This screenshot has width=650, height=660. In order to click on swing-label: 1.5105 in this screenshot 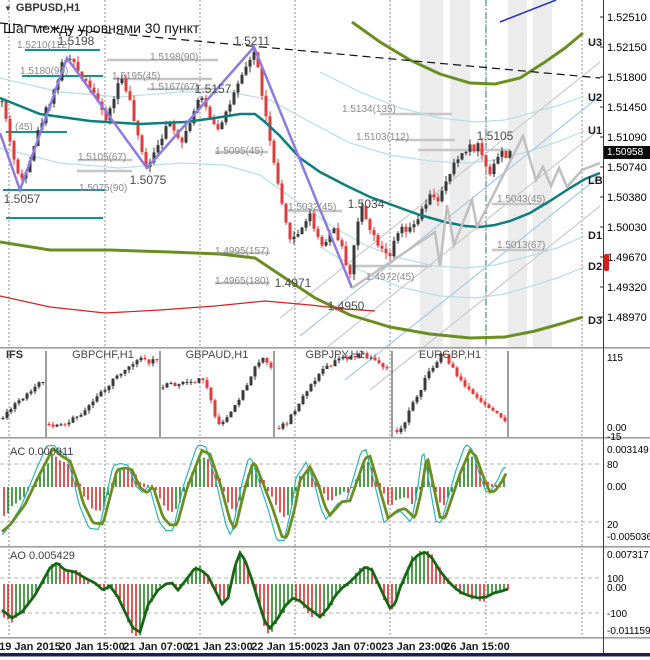, I will do `click(495, 136)`.